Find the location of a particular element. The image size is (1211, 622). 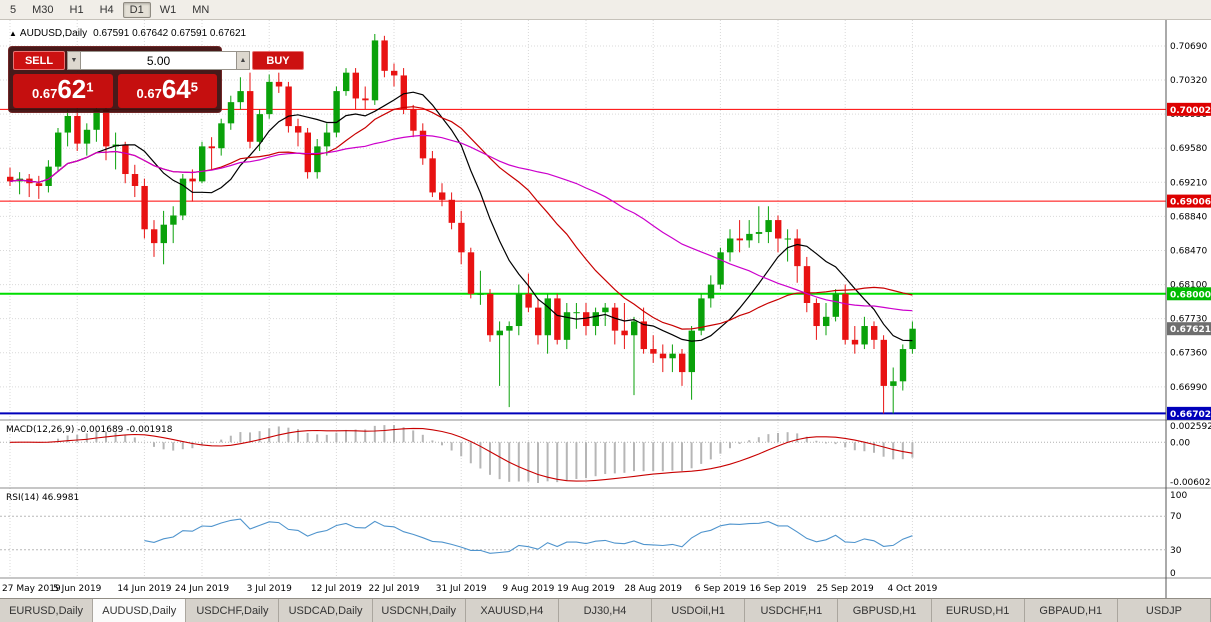

buy-button: BUY is located at coordinates (278, 60).